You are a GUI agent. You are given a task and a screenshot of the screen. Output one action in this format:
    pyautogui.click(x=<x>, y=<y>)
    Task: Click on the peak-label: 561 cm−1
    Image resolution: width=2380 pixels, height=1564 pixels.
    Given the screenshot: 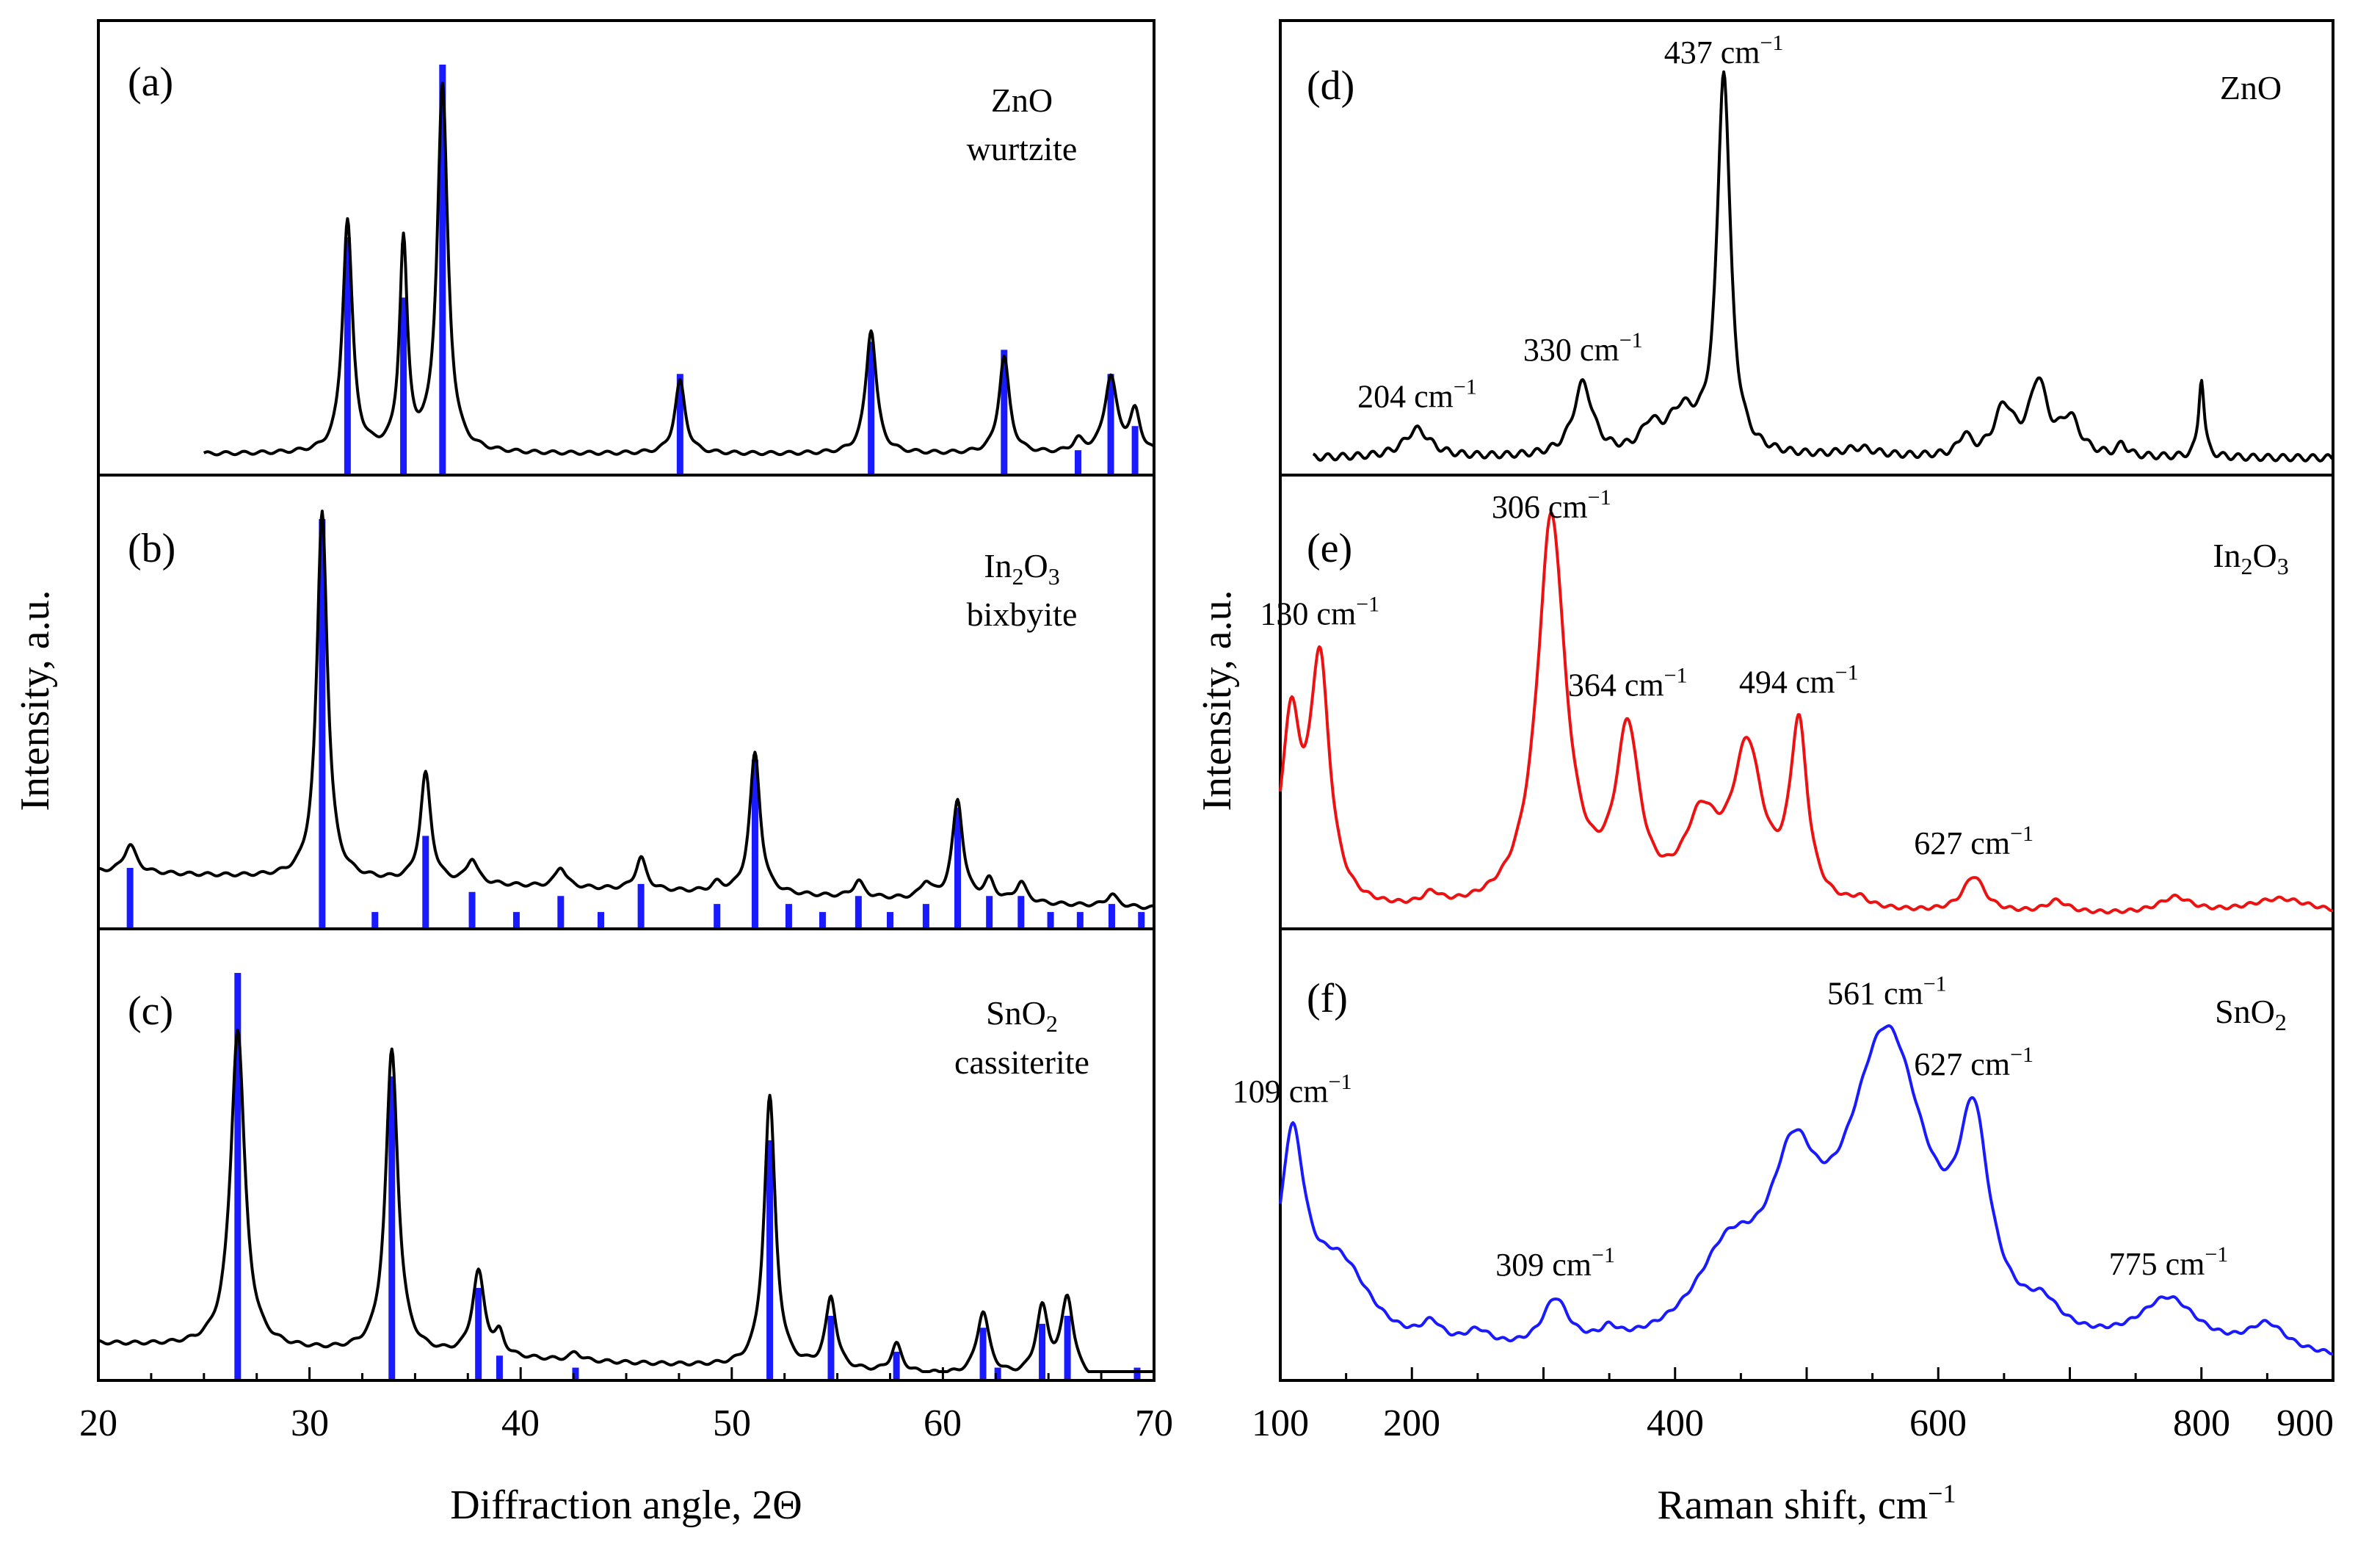 What is the action you would take?
    pyautogui.click(x=1887, y=991)
    